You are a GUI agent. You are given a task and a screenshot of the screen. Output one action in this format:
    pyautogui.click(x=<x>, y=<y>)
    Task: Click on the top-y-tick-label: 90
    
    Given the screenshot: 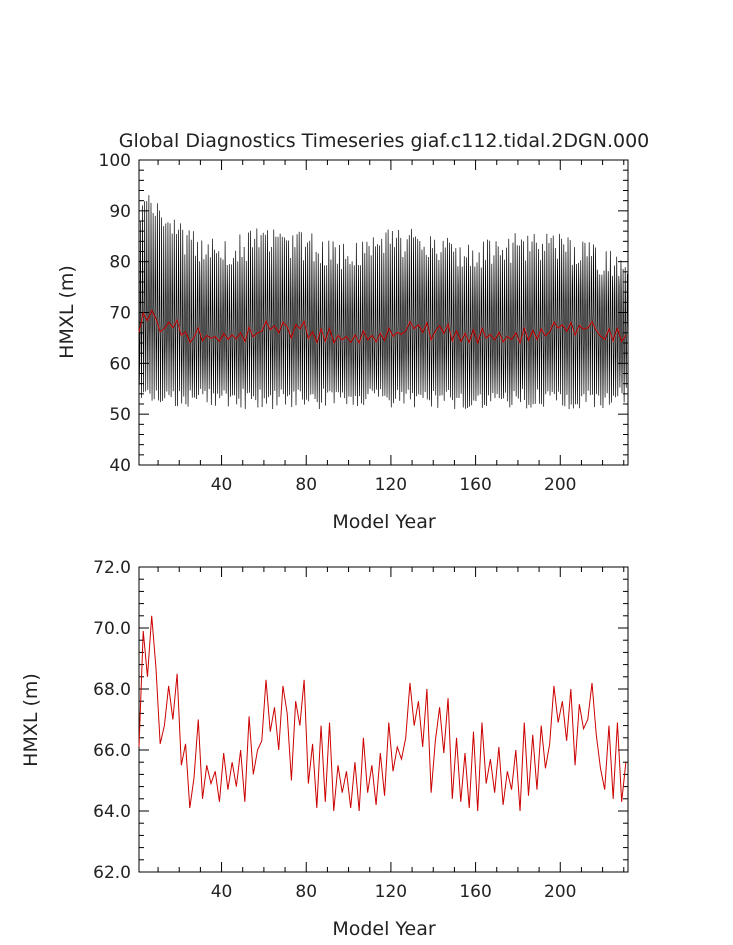 What is the action you would take?
    pyautogui.click(x=120, y=212)
    